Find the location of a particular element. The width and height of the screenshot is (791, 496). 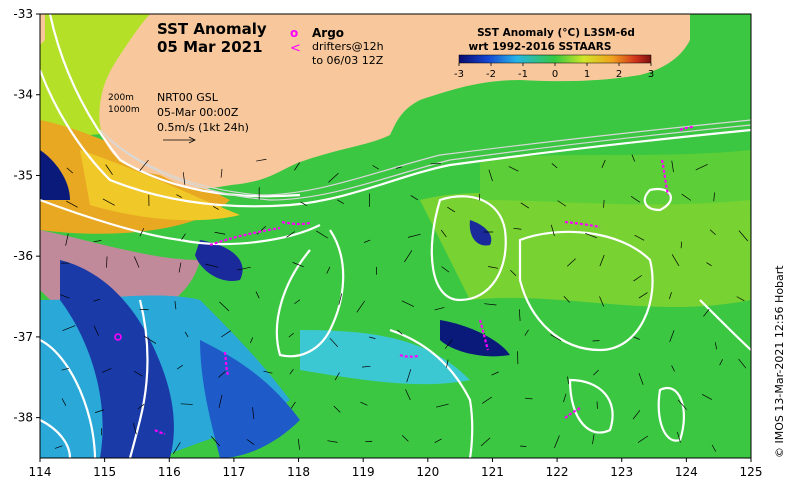

land-southwest is located at coordinates (42, 29).